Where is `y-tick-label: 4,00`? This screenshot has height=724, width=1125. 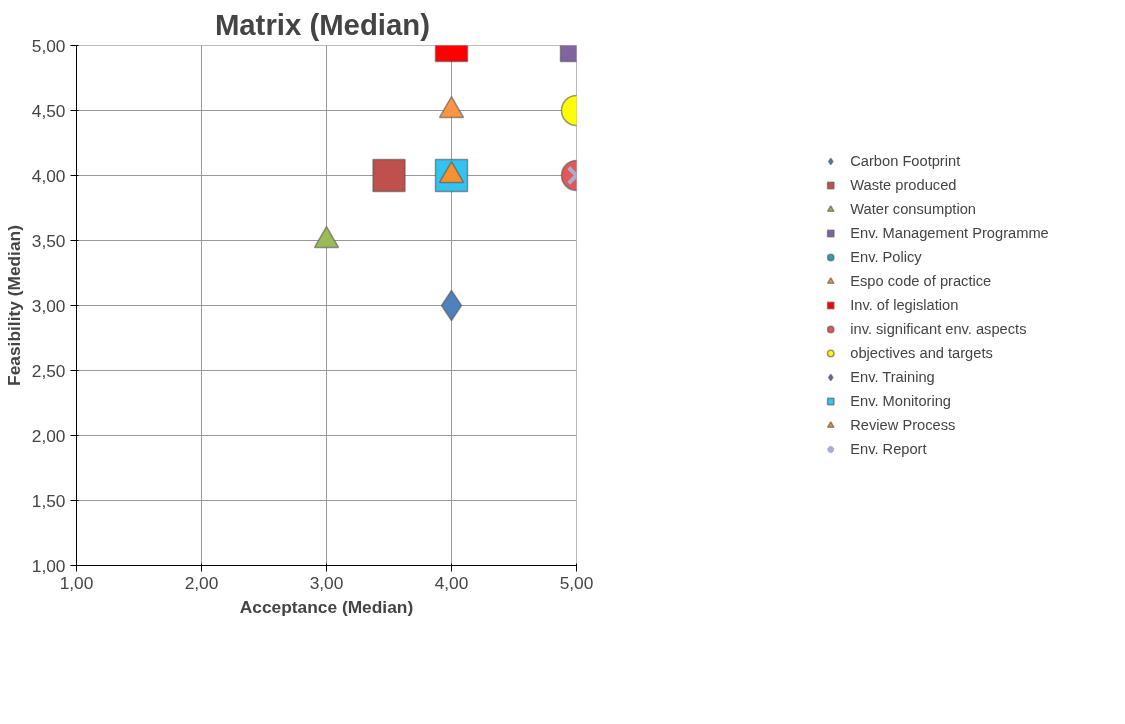
y-tick-label: 4,00 is located at coordinates (48, 175).